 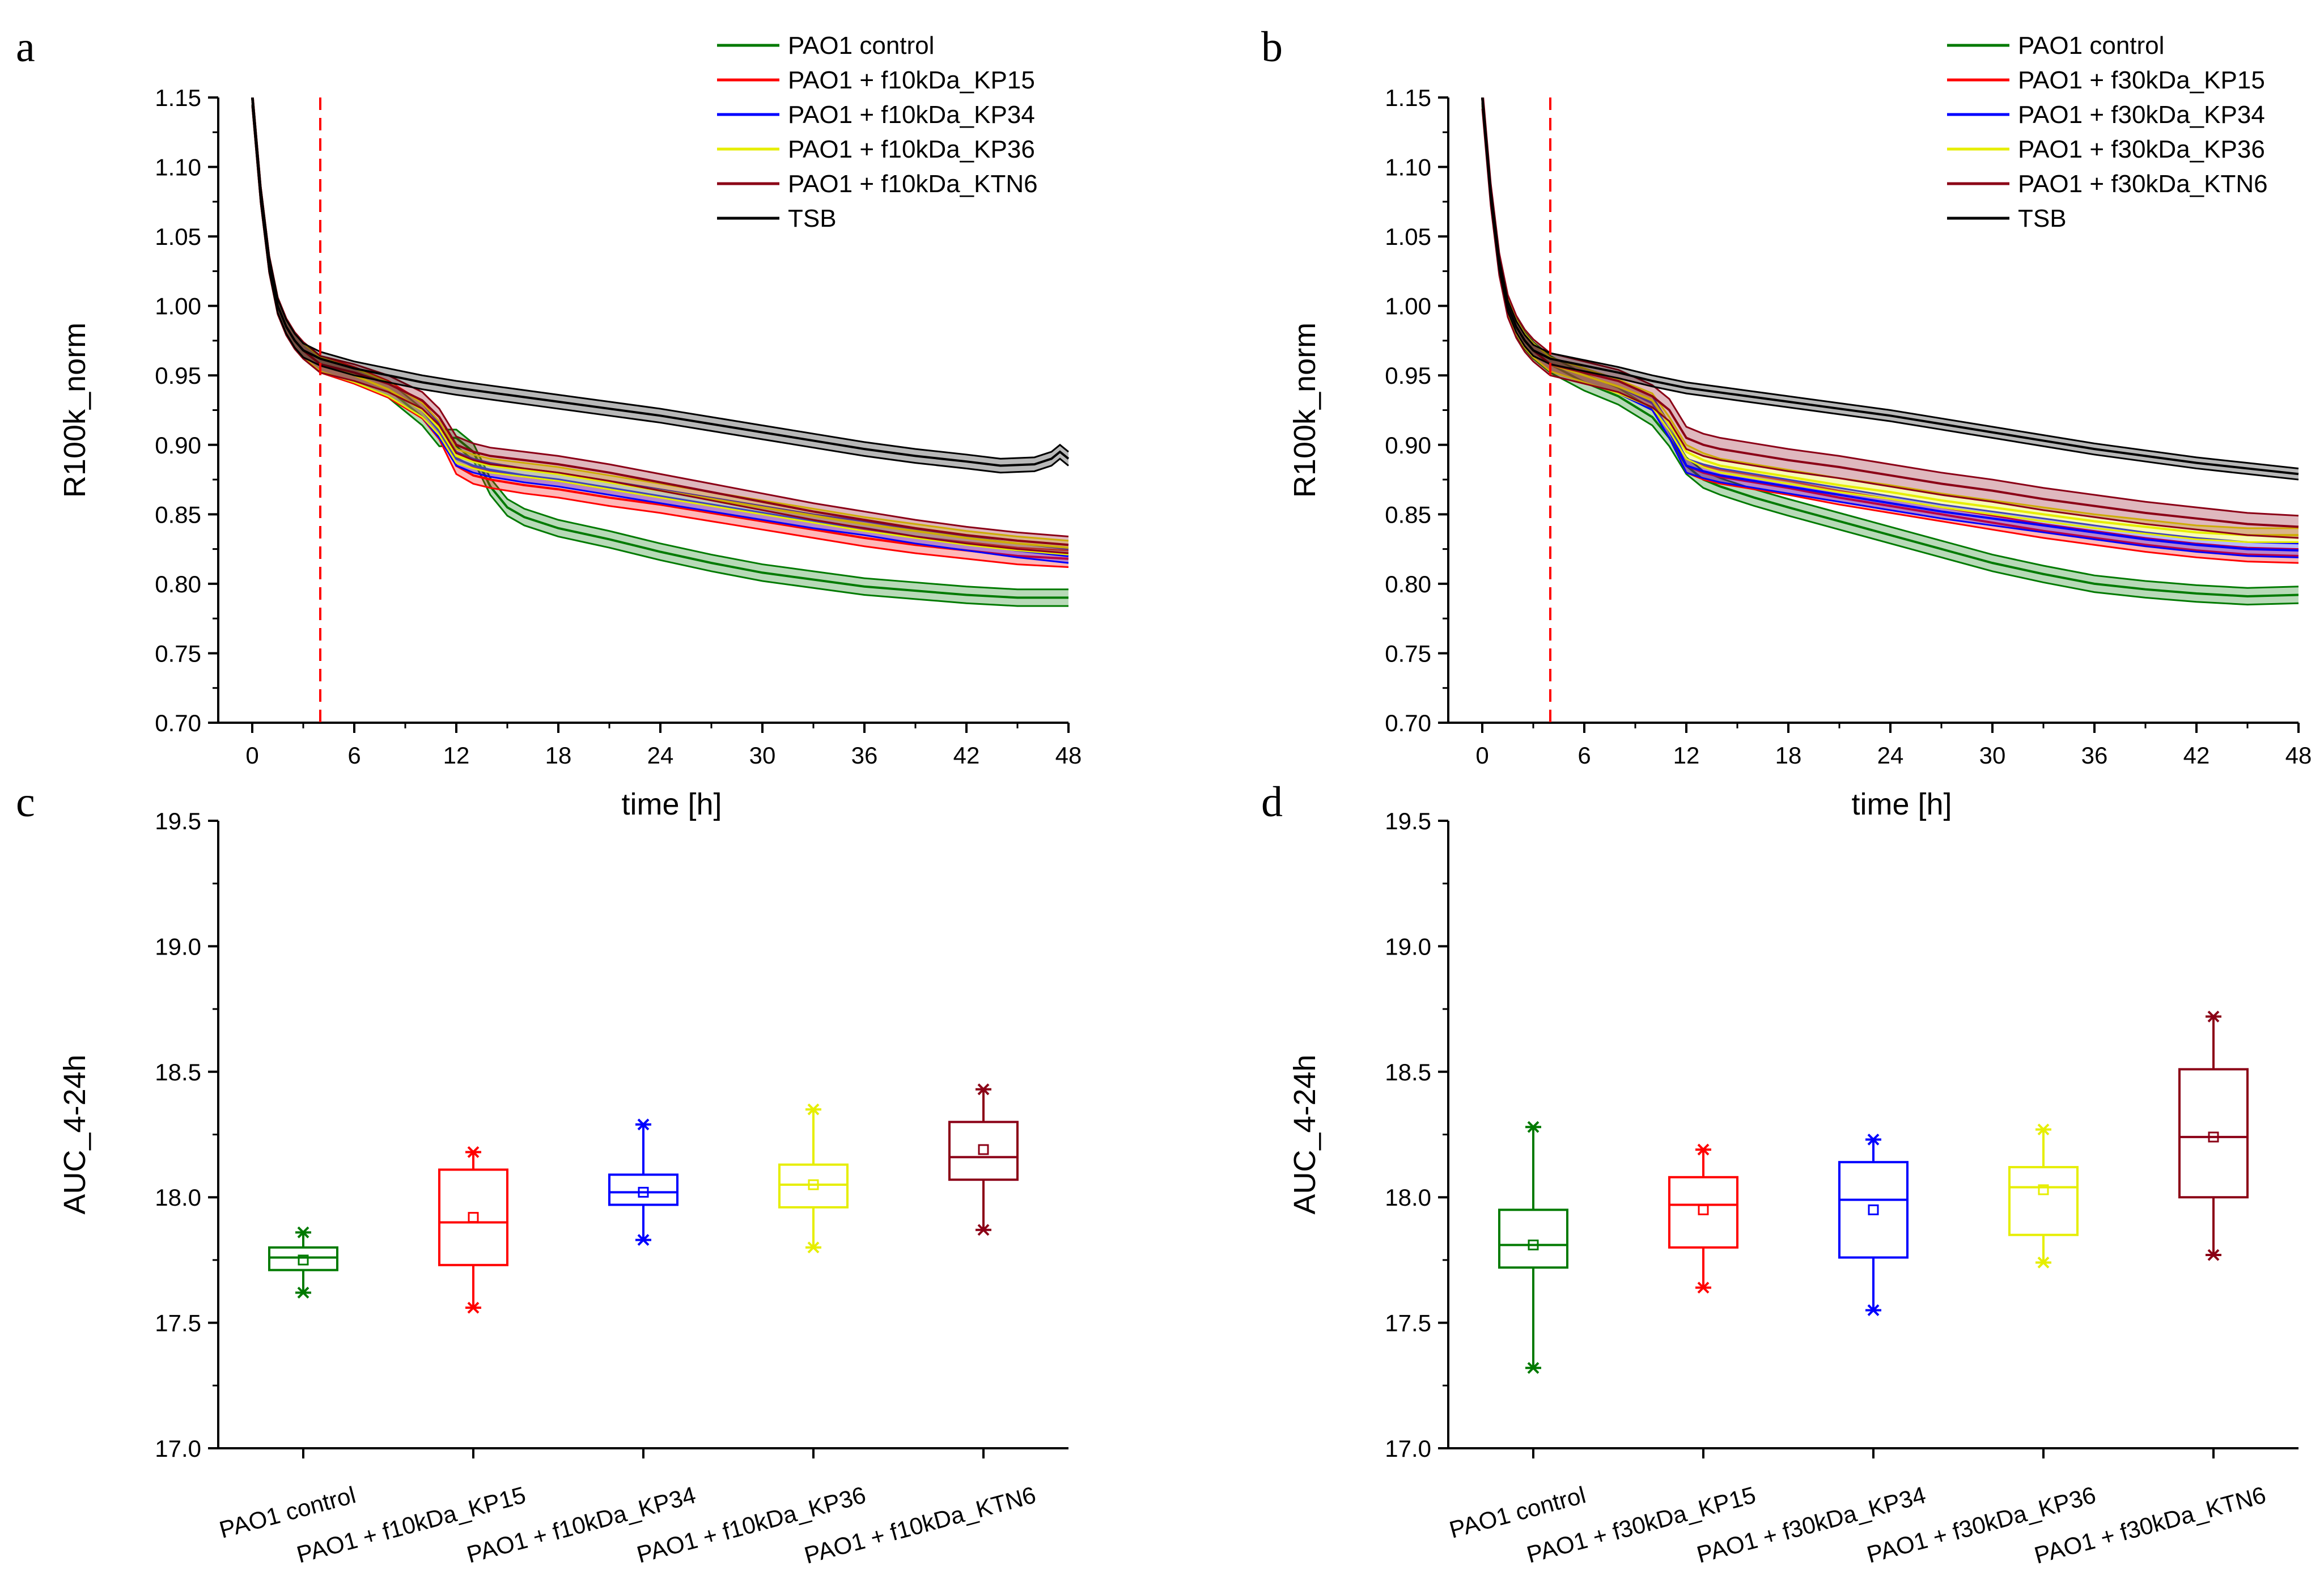 I want to click on y-tick-label: 17.5, so click(x=1408, y=1323).